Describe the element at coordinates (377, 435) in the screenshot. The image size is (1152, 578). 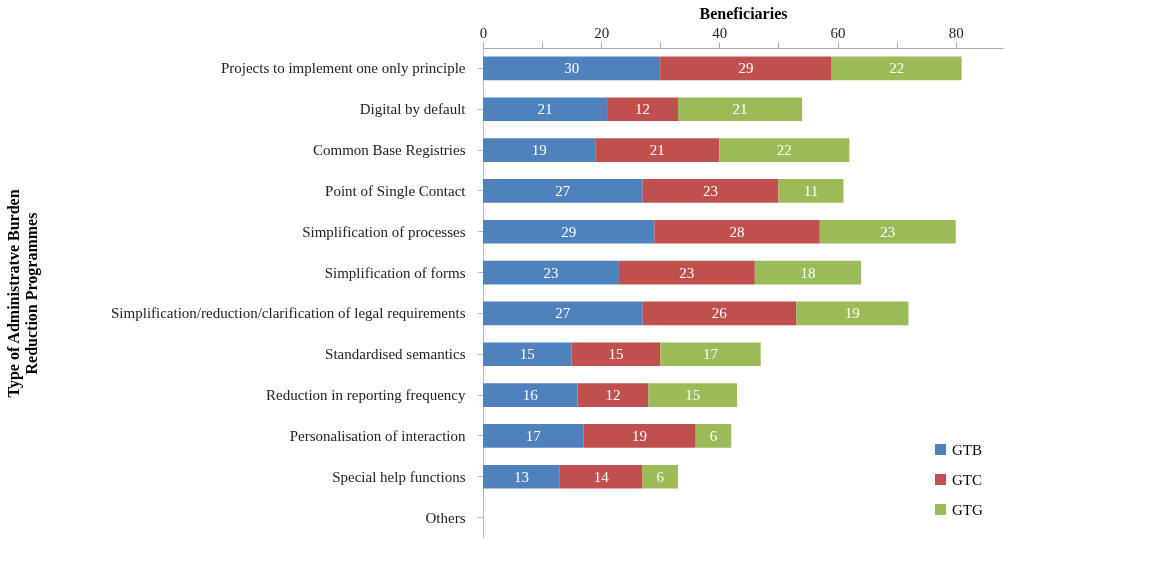
I see `y-tick-label: Personalisation of interaction` at that location.